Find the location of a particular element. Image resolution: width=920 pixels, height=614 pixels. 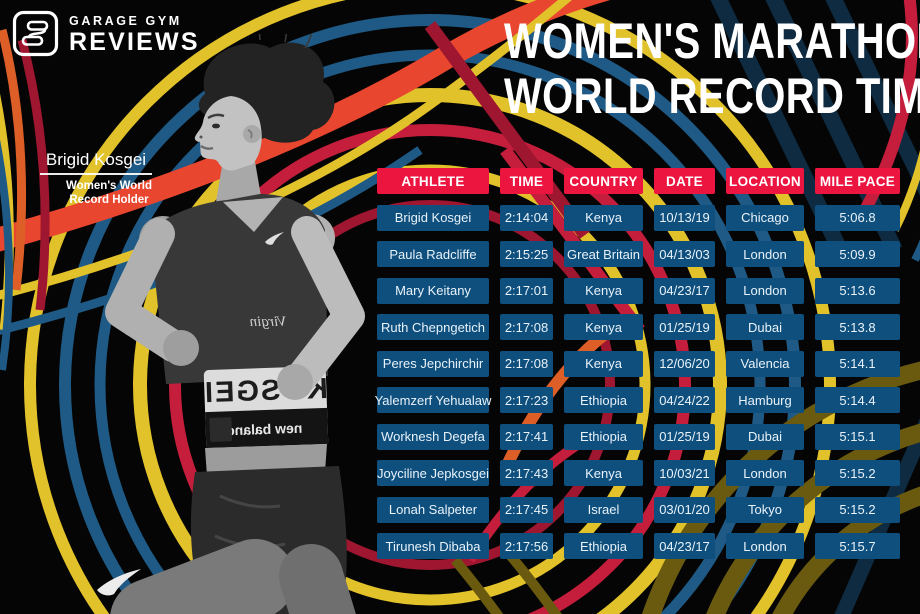

table-cell-r10-location: London is located at coordinates (765, 546).